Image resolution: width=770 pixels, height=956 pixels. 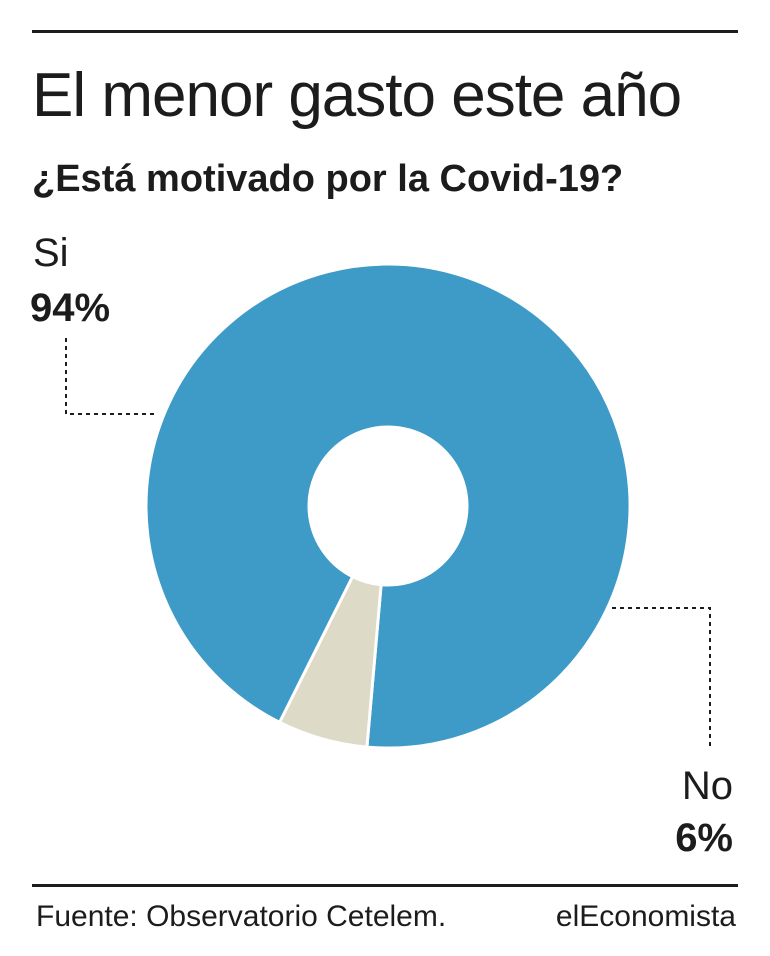 I want to click on chart-title: El menor gasto este año, so click(x=357, y=95).